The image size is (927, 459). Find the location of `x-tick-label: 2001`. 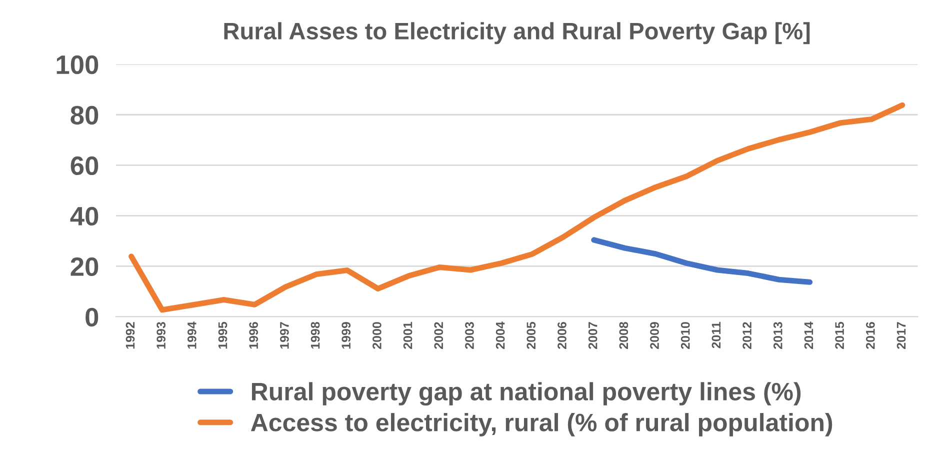

x-tick-label: 2001 is located at coordinates (407, 335).